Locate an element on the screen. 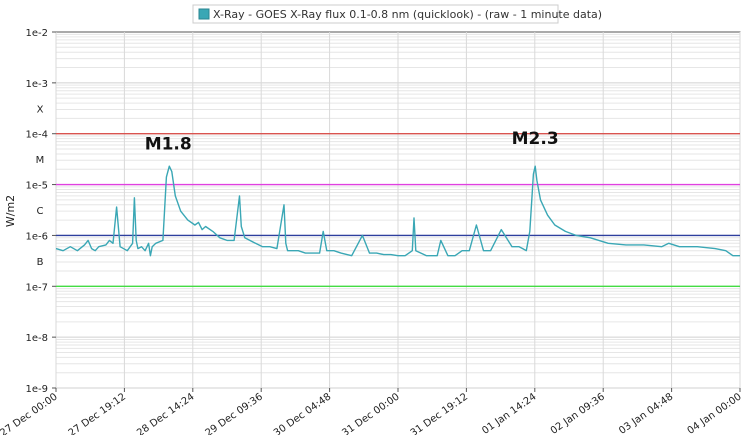 This screenshot has width=750, height=435. x-tick-label: 31 Dec 19:12 is located at coordinates (439, 413).